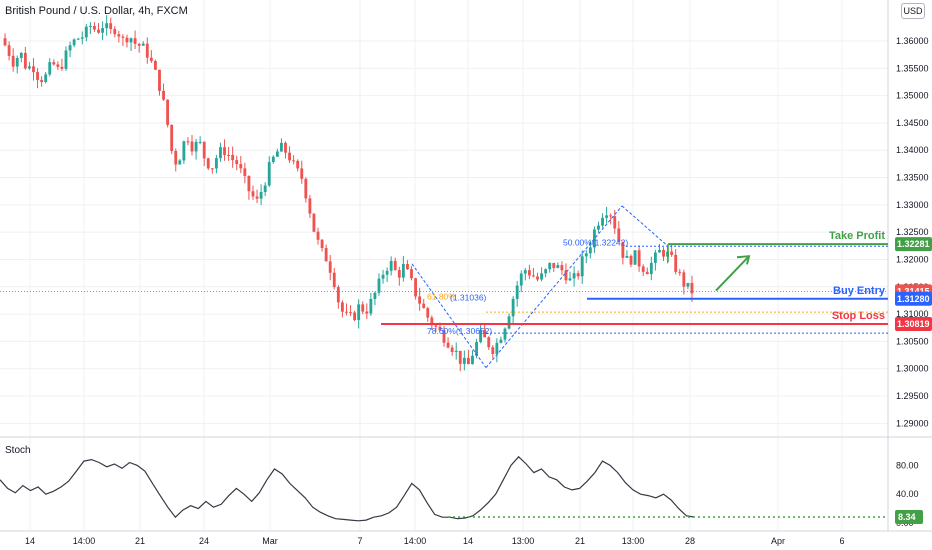  What do you see at coordinates (912, 150) in the screenshot?
I see `y-tick-label: 1.34000` at bounding box center [912, 150].